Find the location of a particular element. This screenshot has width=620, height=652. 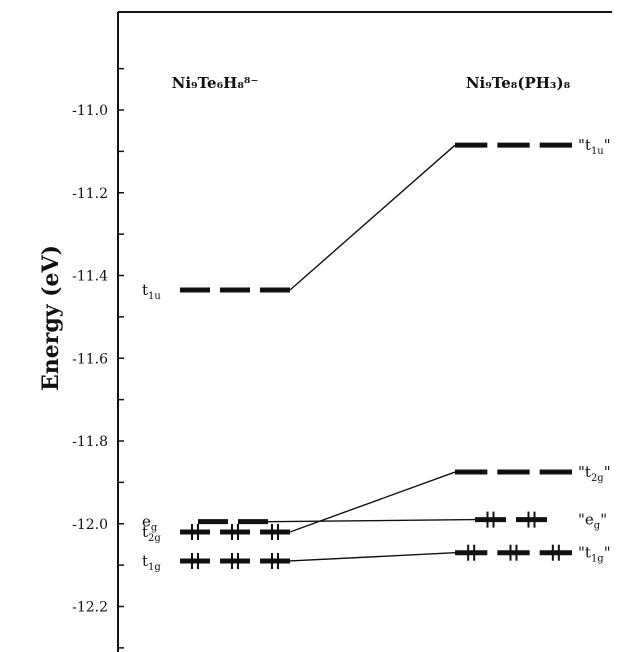

y-tick-label: -11.4 is located at coordinates (90, 277).